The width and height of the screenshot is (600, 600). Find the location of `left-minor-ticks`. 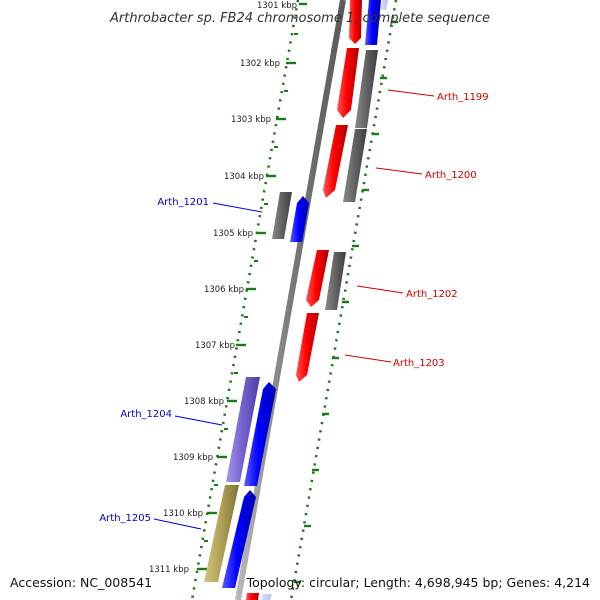

left-minor-ticks is located at coordinates (251, 287).